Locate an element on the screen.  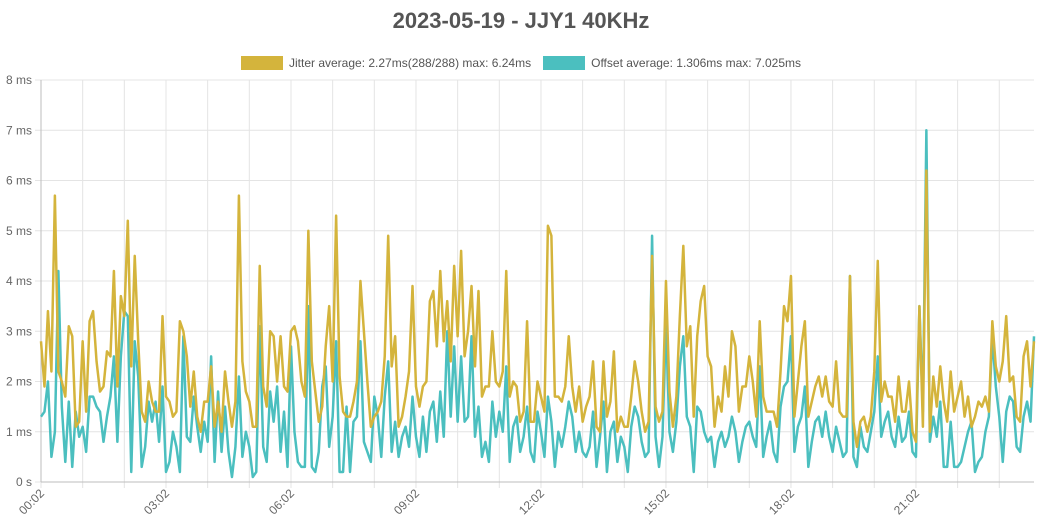
legend-swatch-offset is located at coordinates (564, 63).